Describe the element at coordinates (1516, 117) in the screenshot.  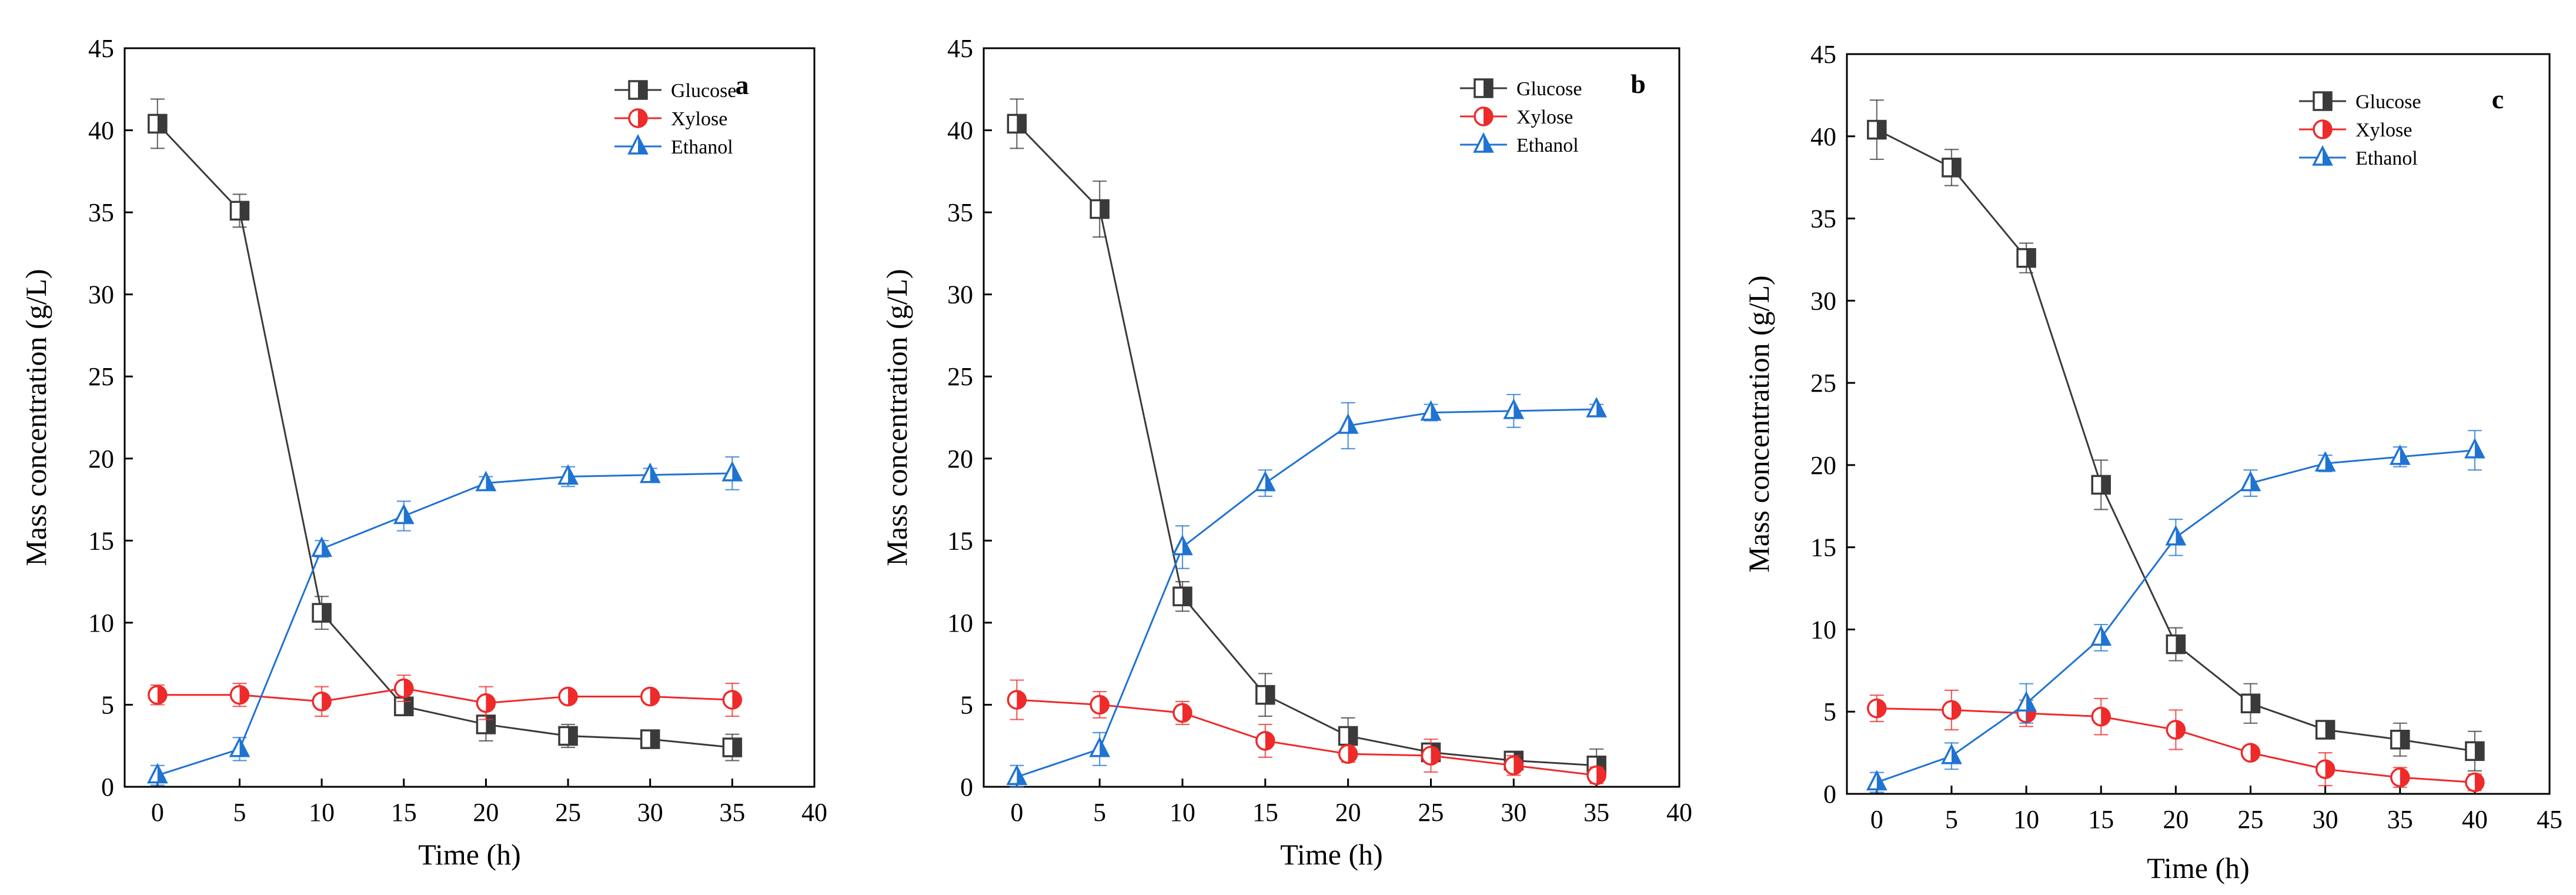
I see `legend-item-xylose: Xylose` at that location.